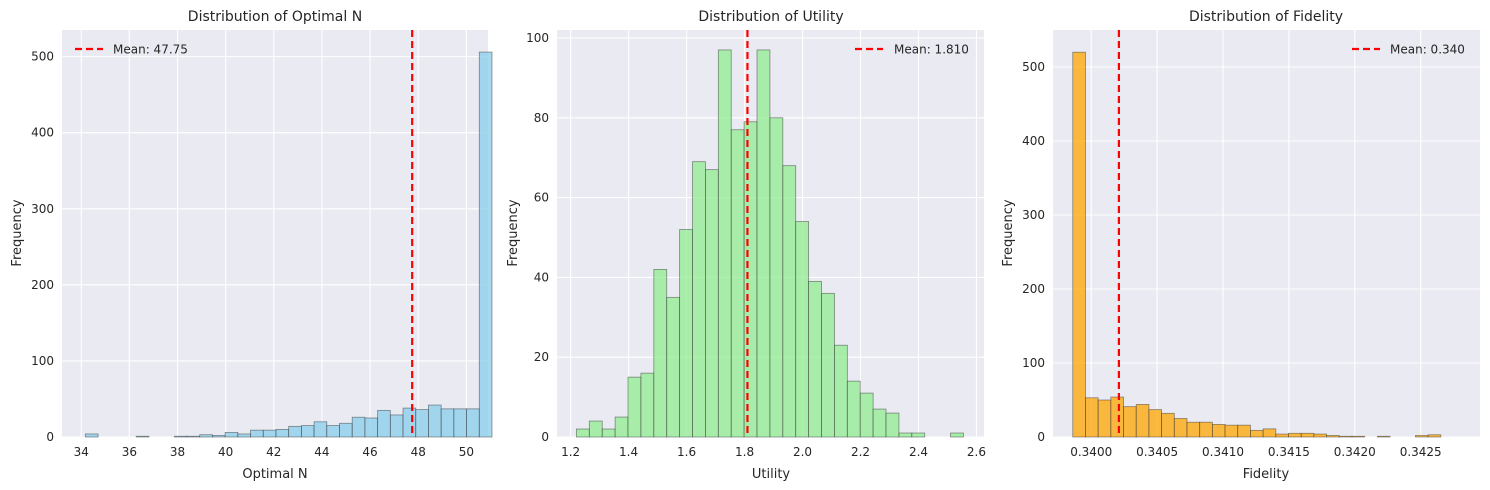 The image size is (1490, 490). What do you see at coordinates (1266, 474) in the screenshot?
I see `x-axis-label: Fidelity` at bounding box center [1266, 474].